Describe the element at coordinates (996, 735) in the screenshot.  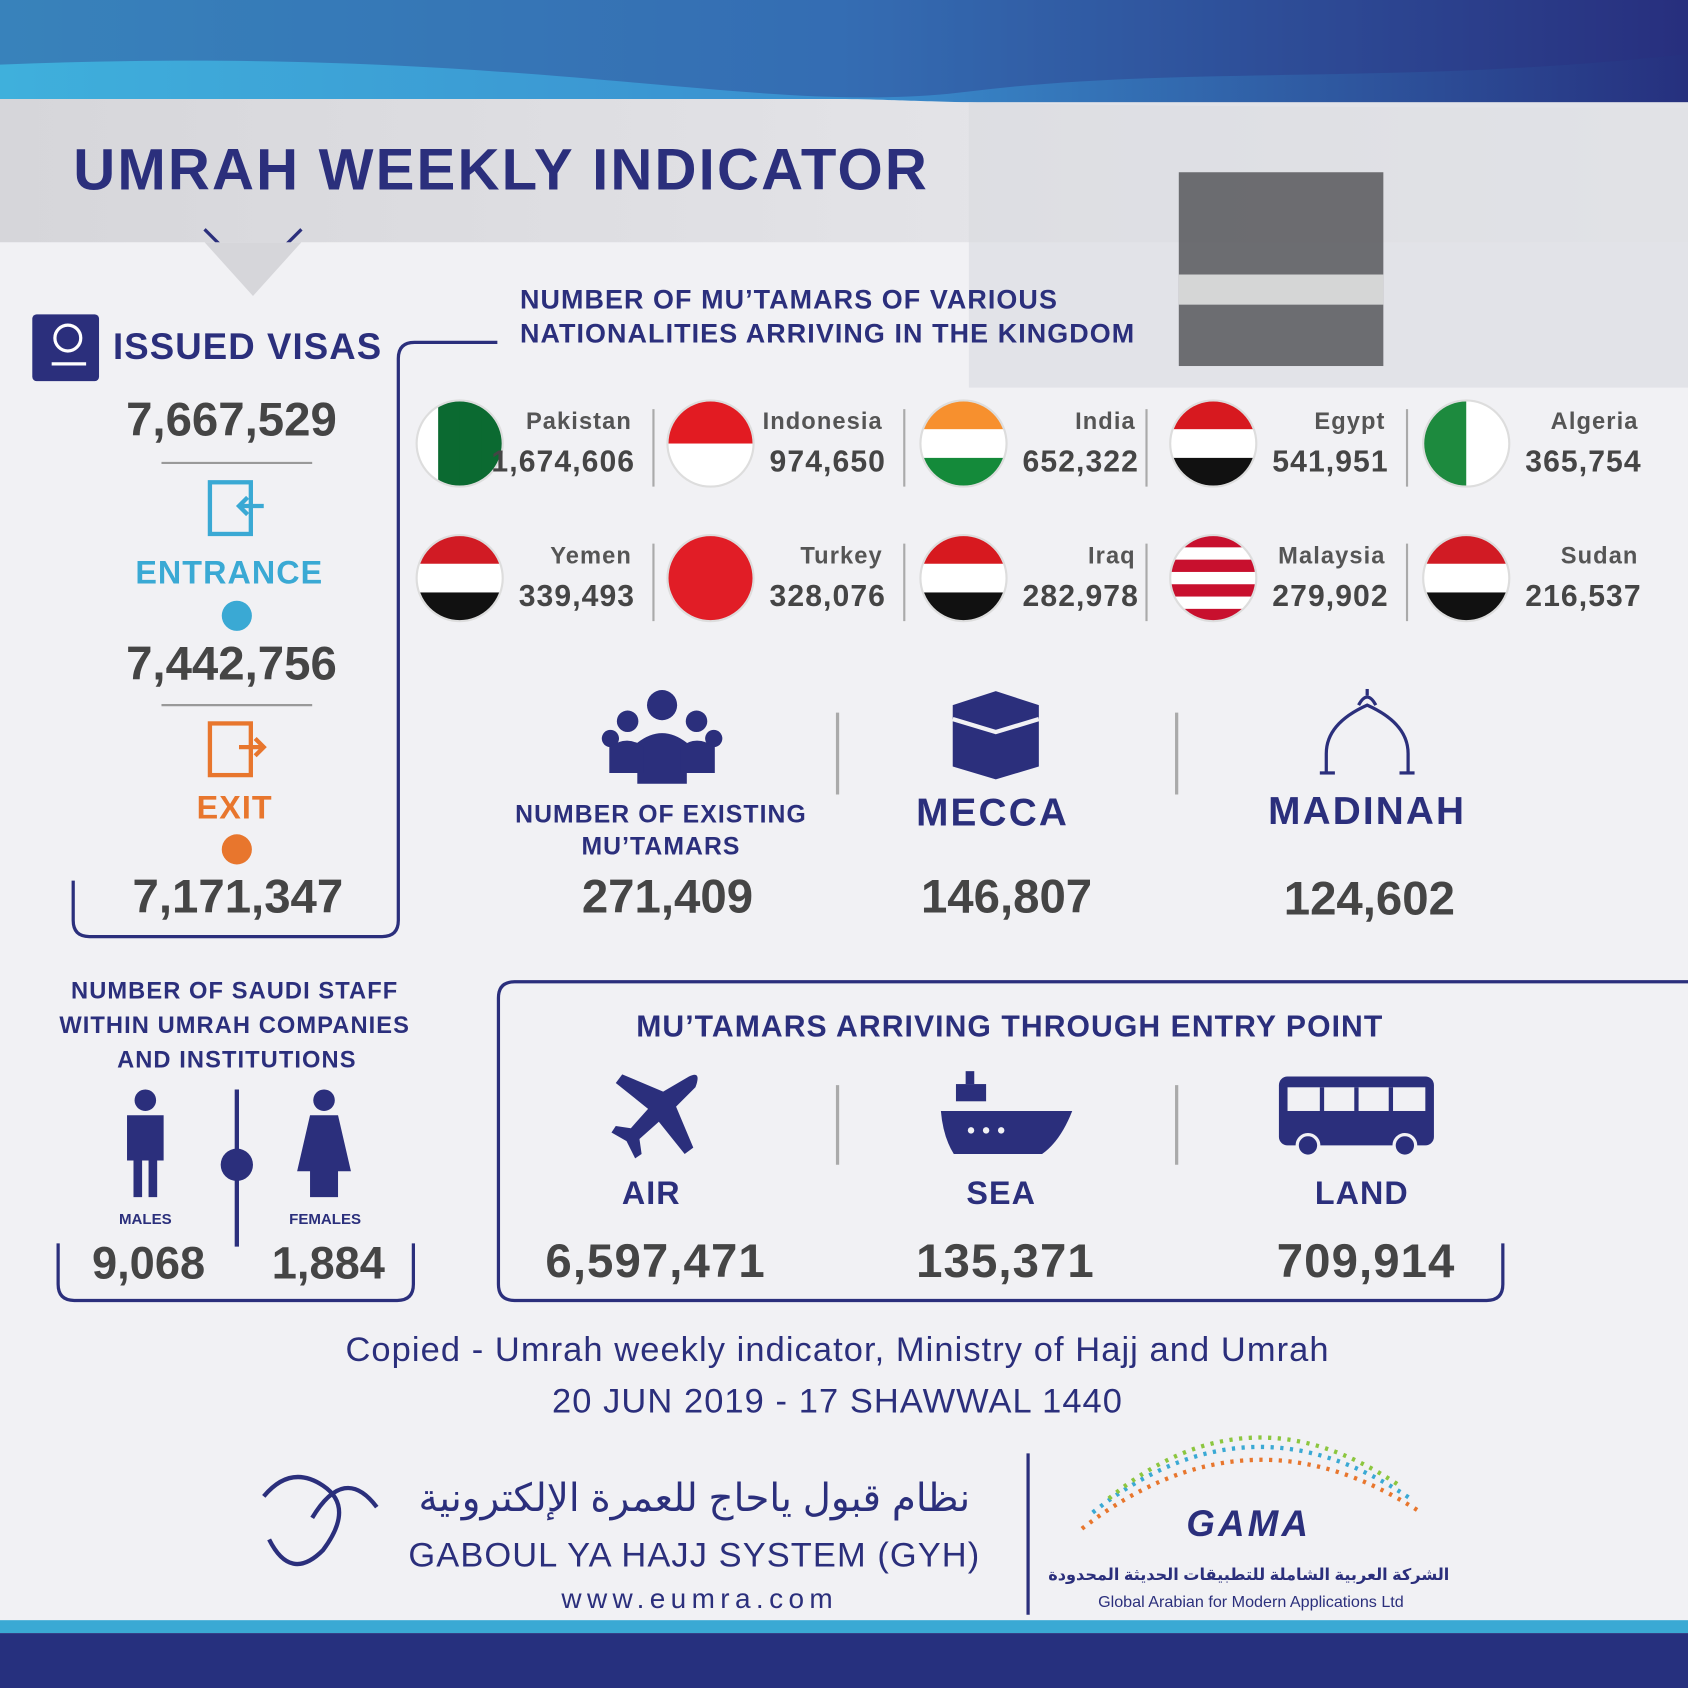
I see `kaaba-icon` at that location.